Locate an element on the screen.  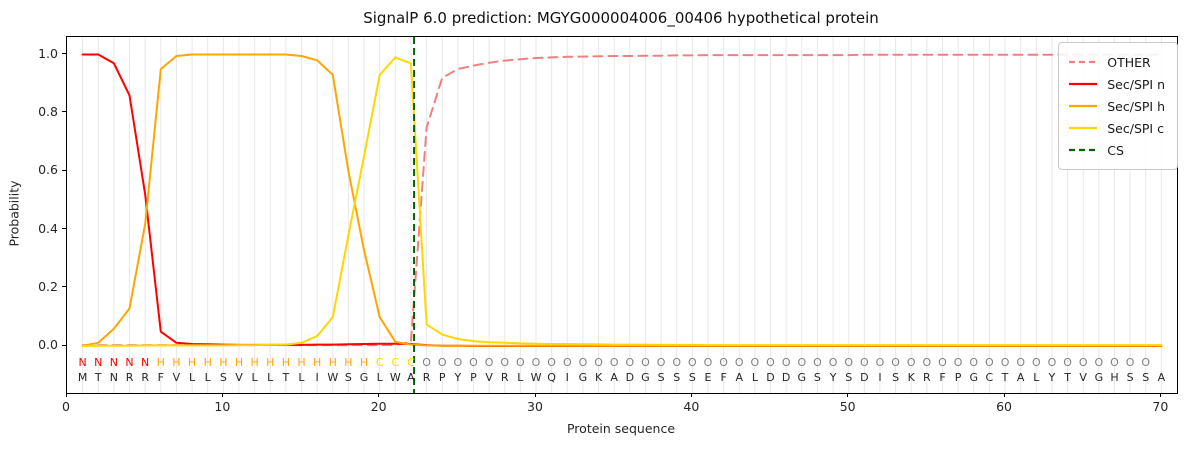
sequence-letter: K is located at coordinates (912, 377).